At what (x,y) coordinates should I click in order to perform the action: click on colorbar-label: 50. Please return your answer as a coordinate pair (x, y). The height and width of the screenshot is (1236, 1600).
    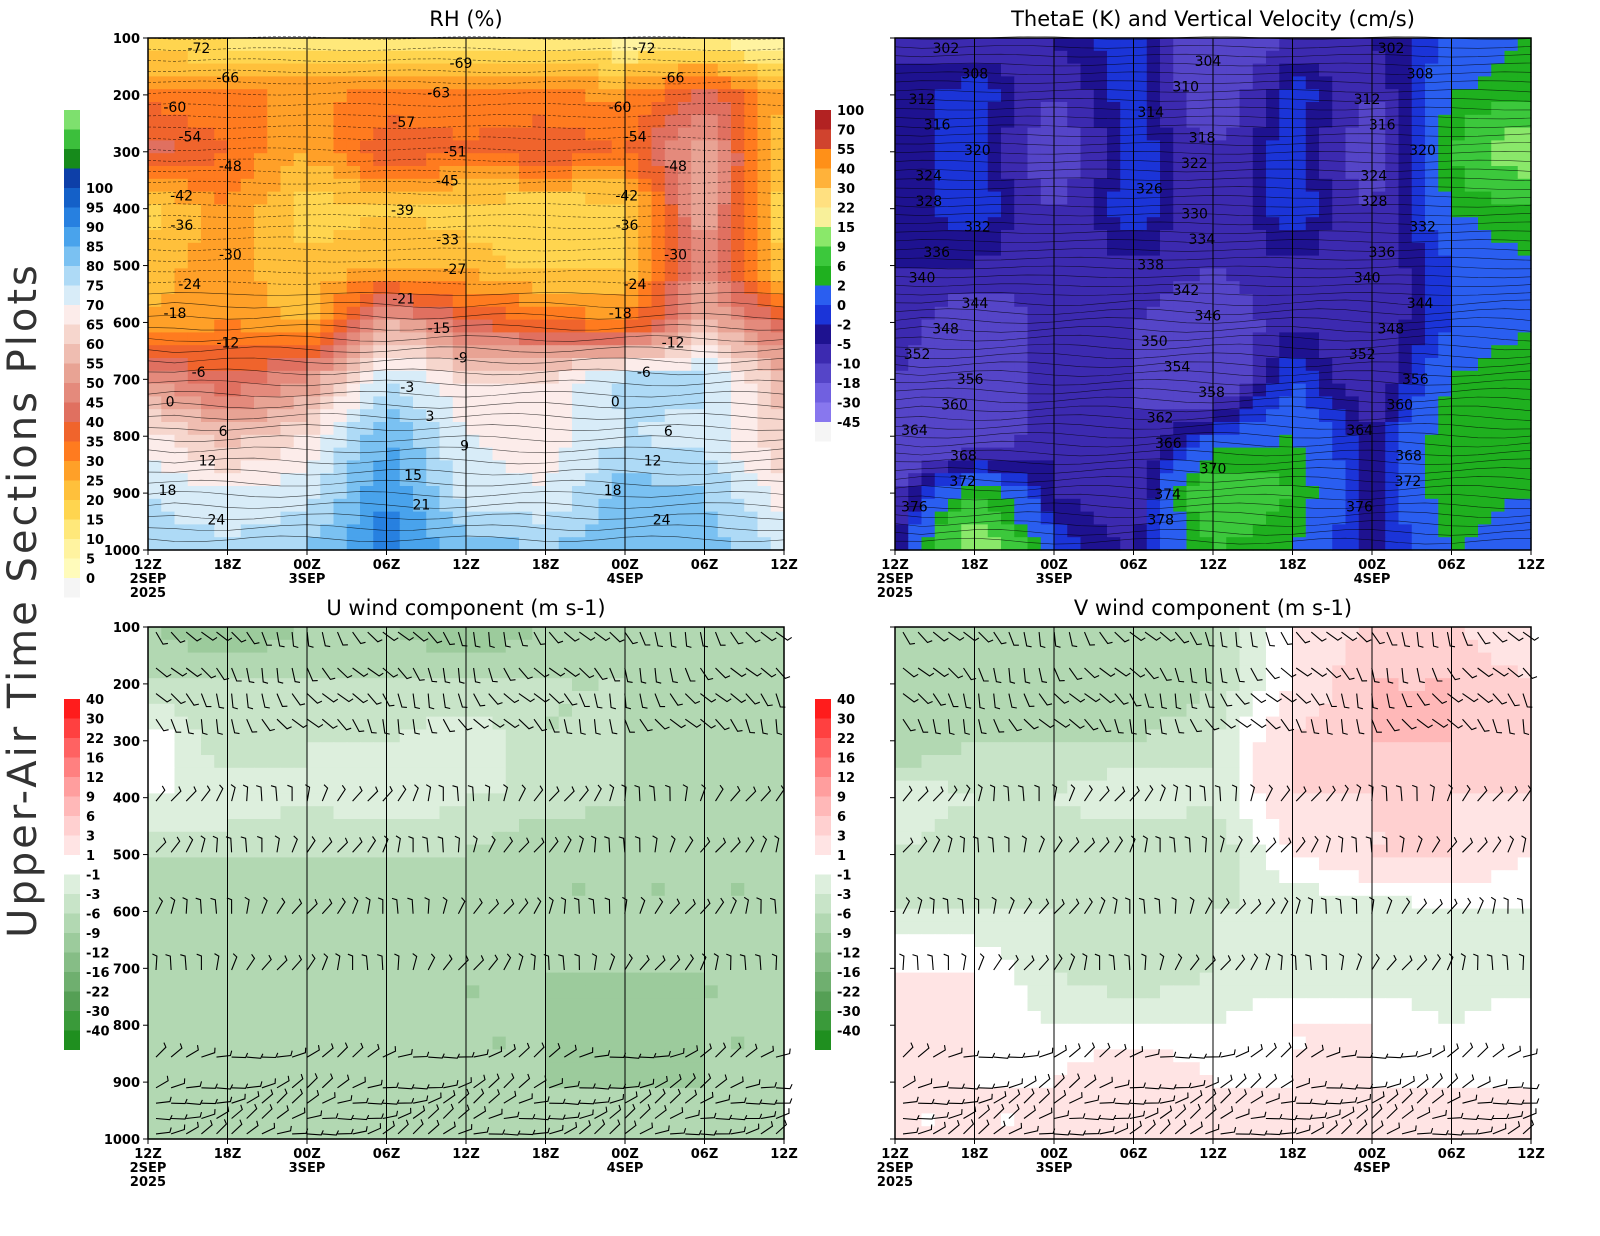
    Looking at the image, I should click on (95, 384).